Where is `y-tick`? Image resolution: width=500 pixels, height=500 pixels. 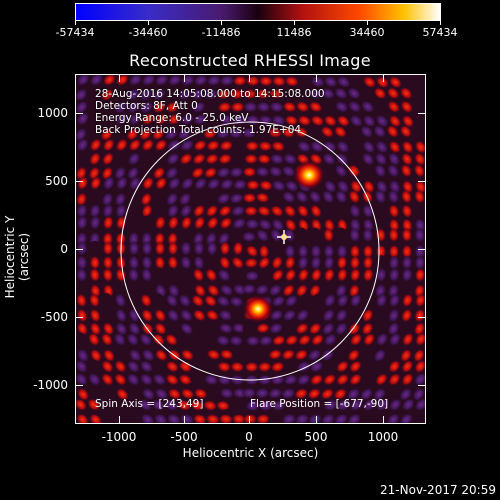
y-tick is located at coordinates (79, 317).